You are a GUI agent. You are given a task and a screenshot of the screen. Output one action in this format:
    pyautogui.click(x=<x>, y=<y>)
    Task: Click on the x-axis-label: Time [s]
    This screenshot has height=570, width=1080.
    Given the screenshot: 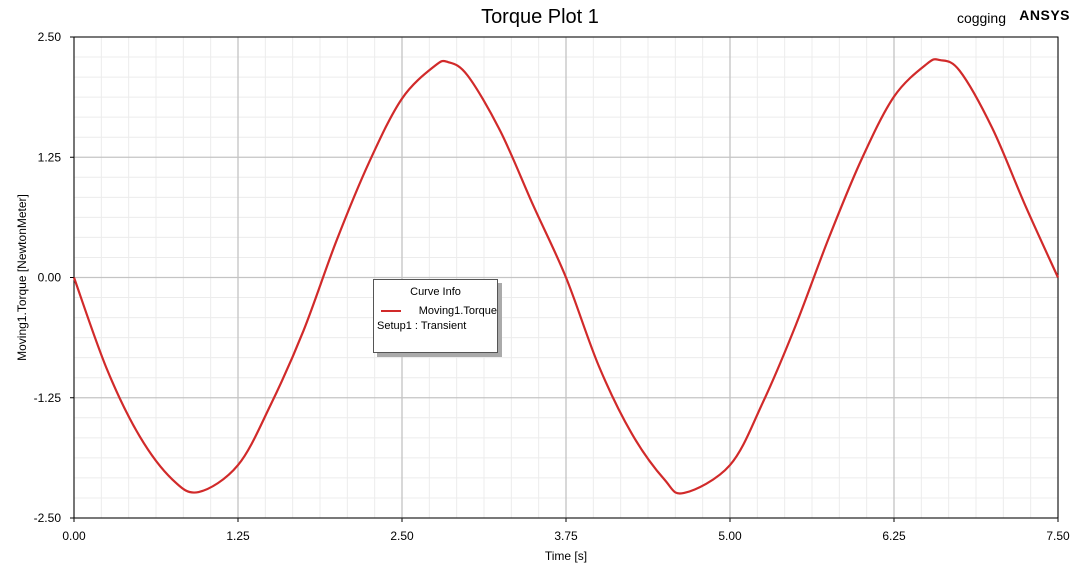 What is the action you would take?
    pyautogui.click(x=566, y=556)
    